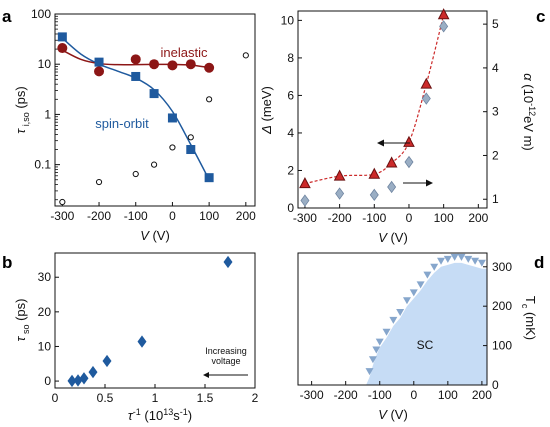  What do you see at coordinates (530, 324) in the screenshot?
I see `y-axis-label-unit: (mK)` at bounding box center [530, 324].